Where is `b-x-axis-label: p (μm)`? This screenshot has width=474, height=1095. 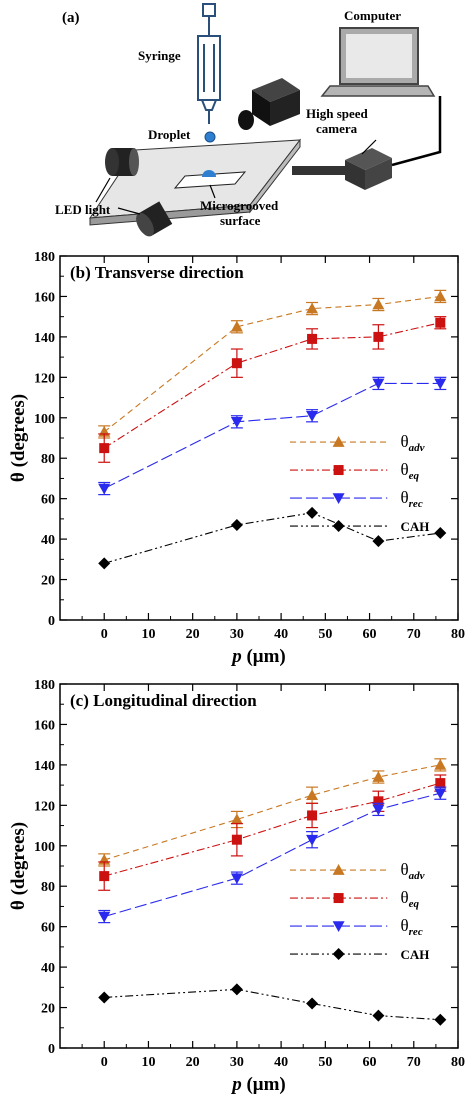
b-x-axis-label: p (μm) is located at coordinates (258, 656).